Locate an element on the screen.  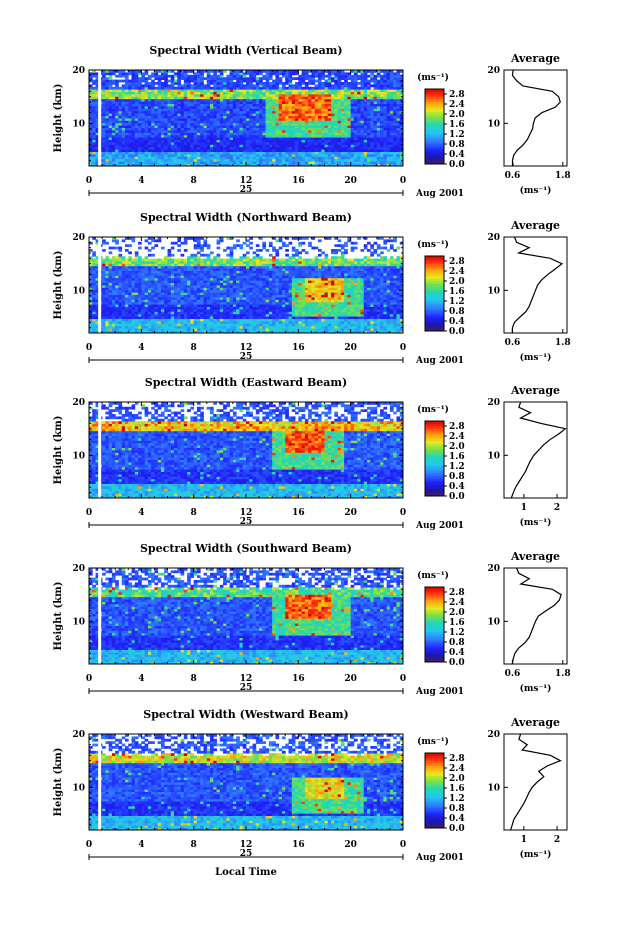
panel-title: Spectral Width (Vertical Beam) is located at coordinates (245, 50).